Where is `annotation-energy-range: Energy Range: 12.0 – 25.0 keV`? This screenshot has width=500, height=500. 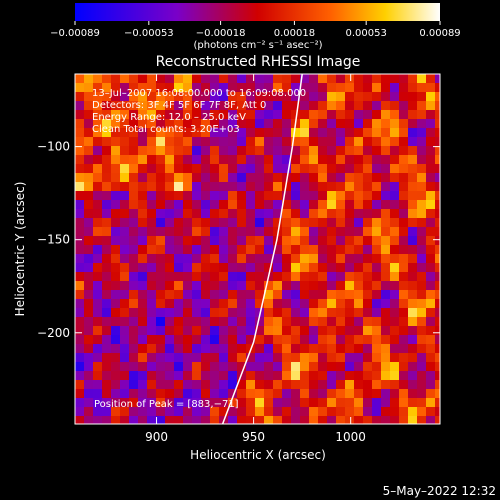
annotation-energy-range: Energy Range: 12.0 – 25.0 keV is located at coordinates (169, 117).